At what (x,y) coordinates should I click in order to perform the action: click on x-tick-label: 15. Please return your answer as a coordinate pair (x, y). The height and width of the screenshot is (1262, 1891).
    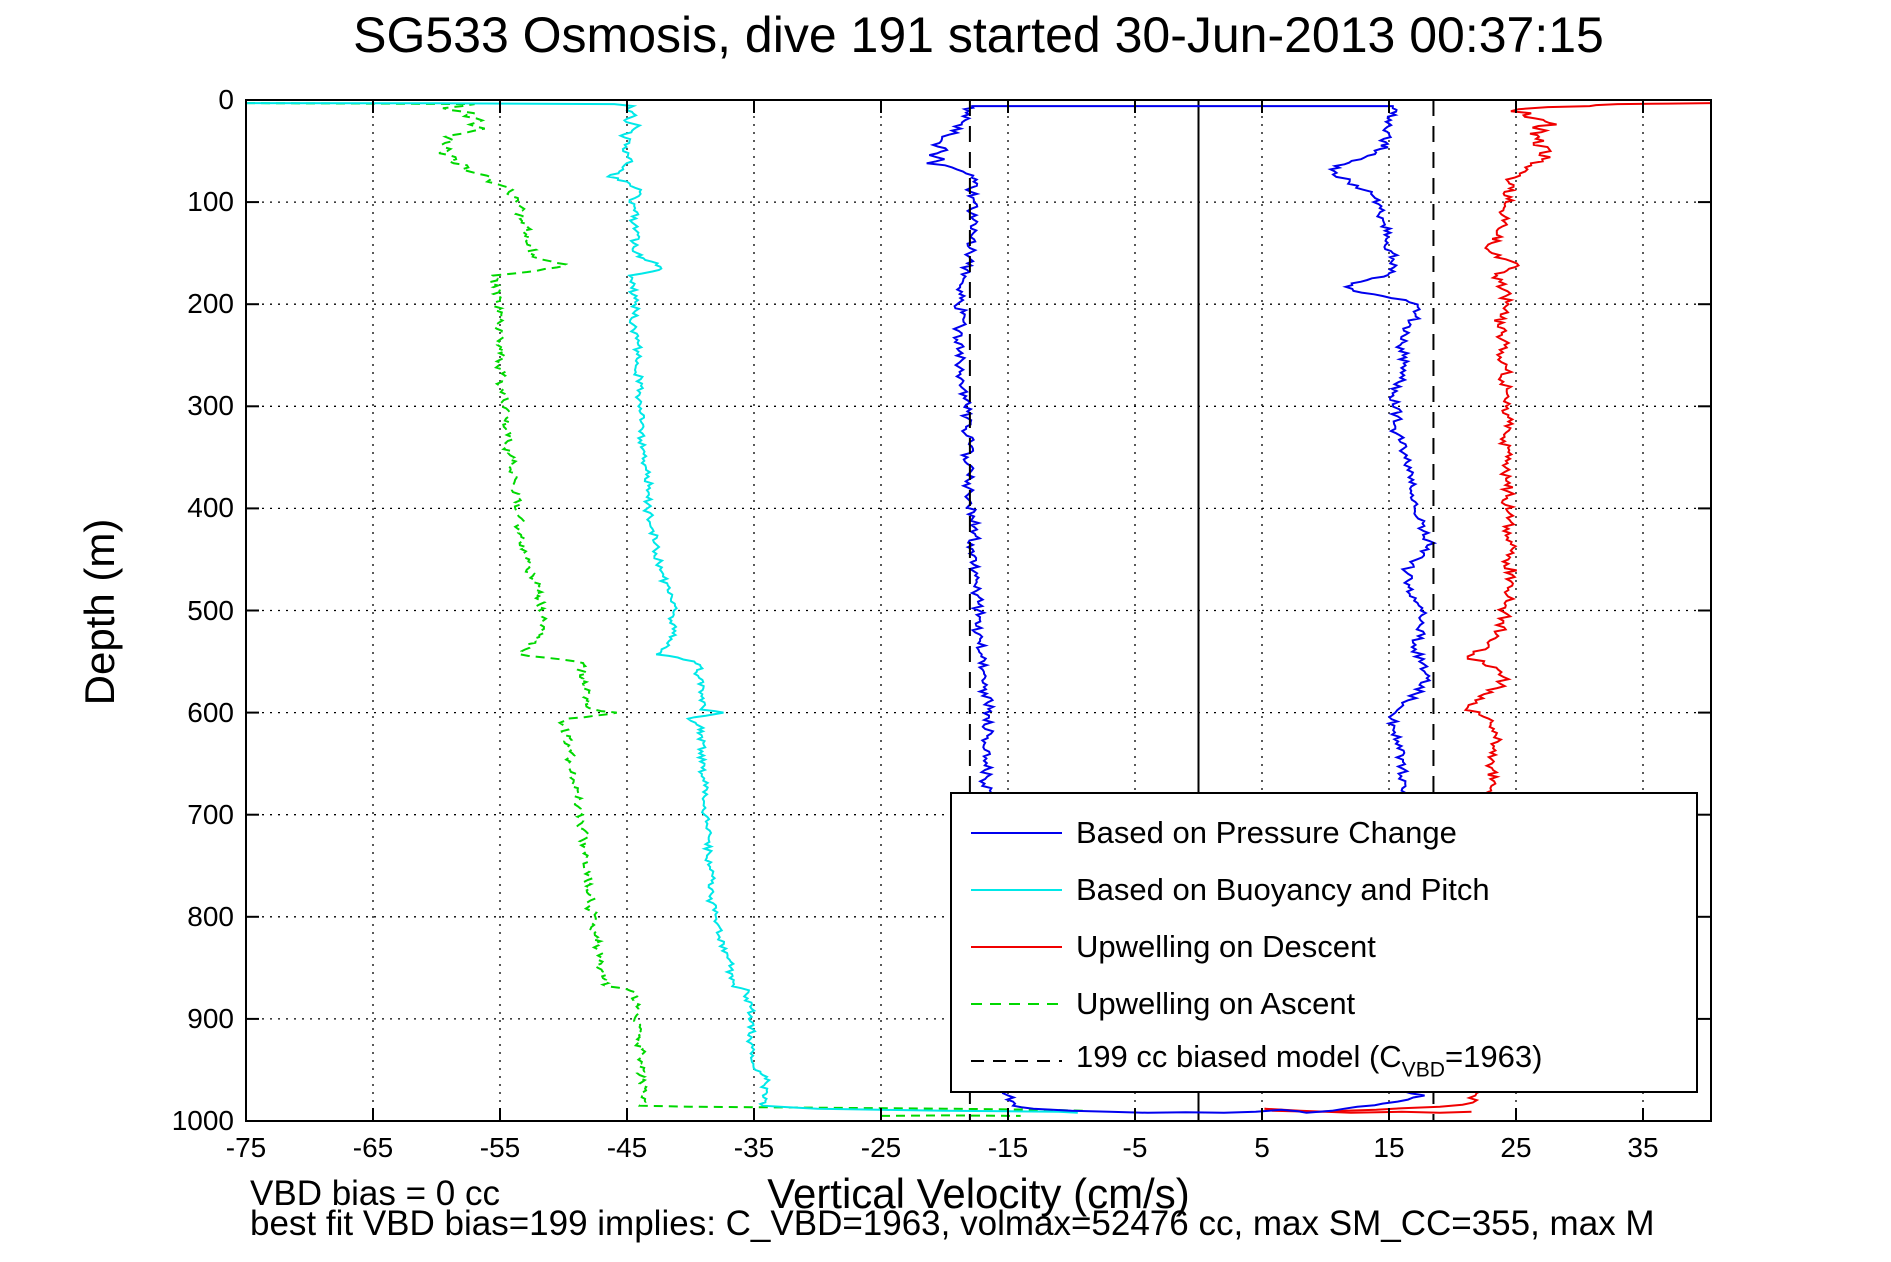
    Looking at the image, I should click on (1389, 1147).